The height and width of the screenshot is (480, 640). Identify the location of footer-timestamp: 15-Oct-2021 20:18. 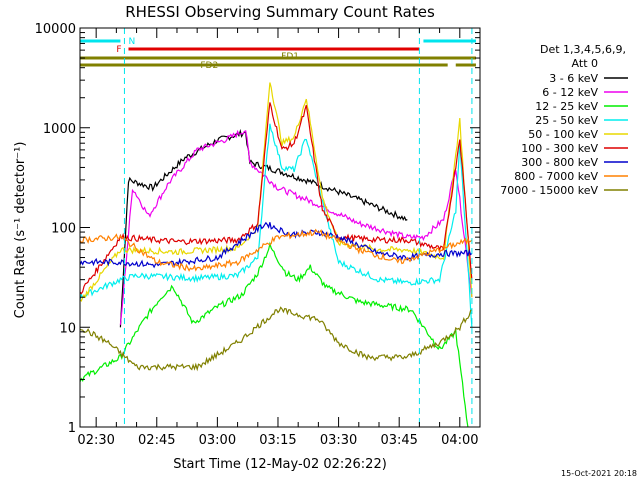
(599, 473).